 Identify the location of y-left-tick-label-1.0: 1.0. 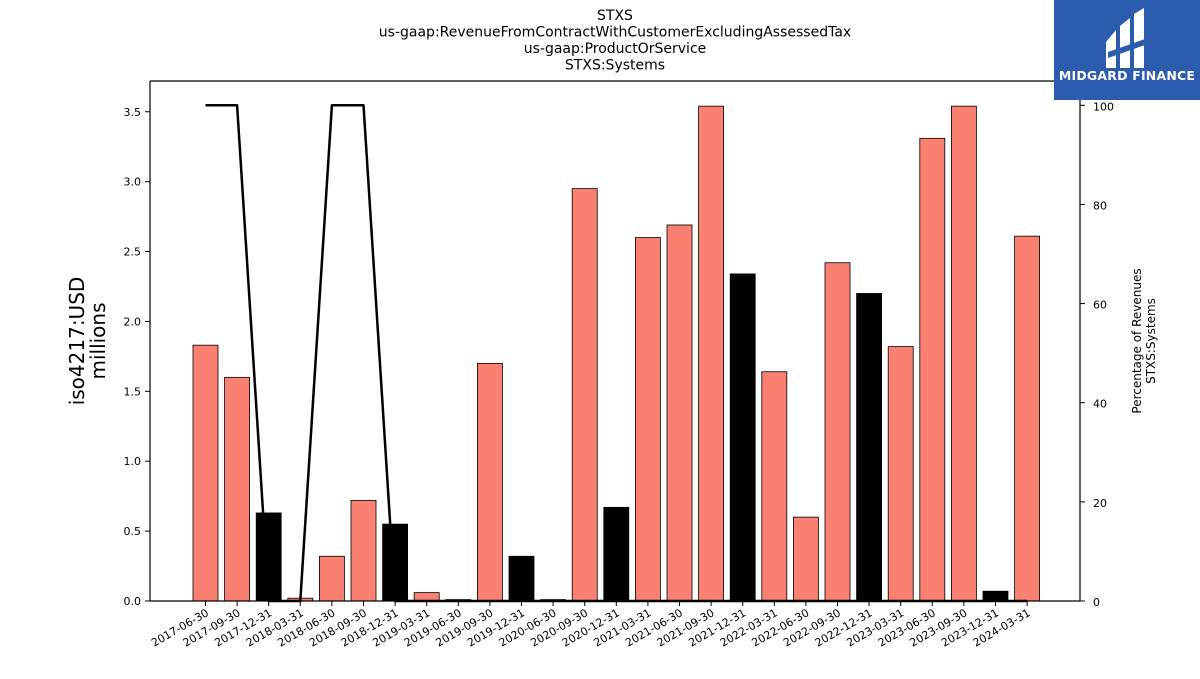
(133, 461).